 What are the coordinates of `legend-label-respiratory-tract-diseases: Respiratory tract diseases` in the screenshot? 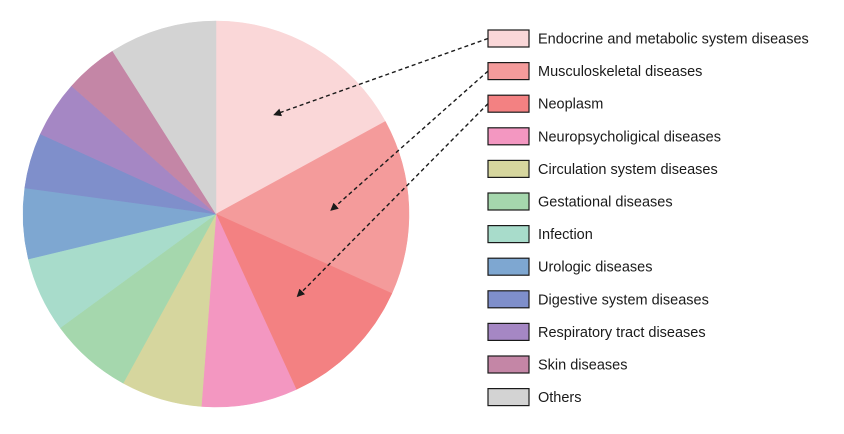 It's located at (622, 333).